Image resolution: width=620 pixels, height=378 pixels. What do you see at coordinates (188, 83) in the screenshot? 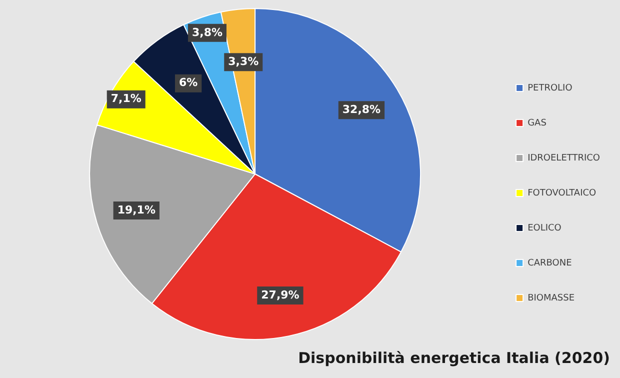
I see `data-label: 6%` at bounding box center [188, 83].